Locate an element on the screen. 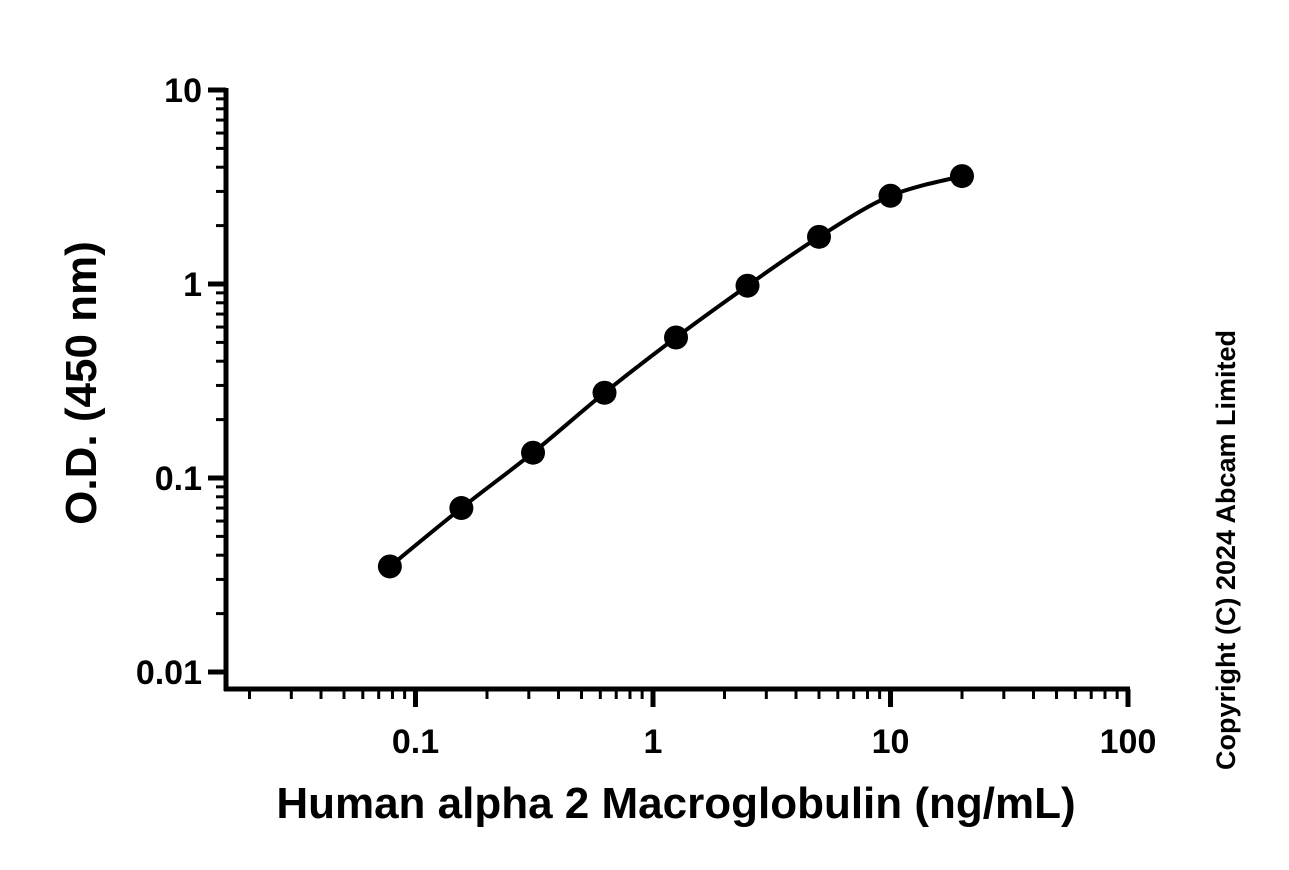 The image size is (1289, 870). x-axis: 0.1 1 10 100 is located at coordinates (690, 723).